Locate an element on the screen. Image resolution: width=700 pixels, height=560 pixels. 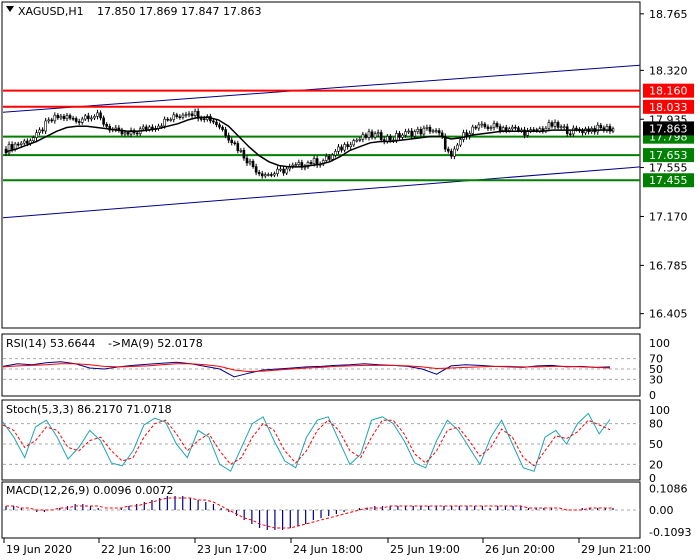
price-axis-label: 16.785 is located at coordinates (668, 265).